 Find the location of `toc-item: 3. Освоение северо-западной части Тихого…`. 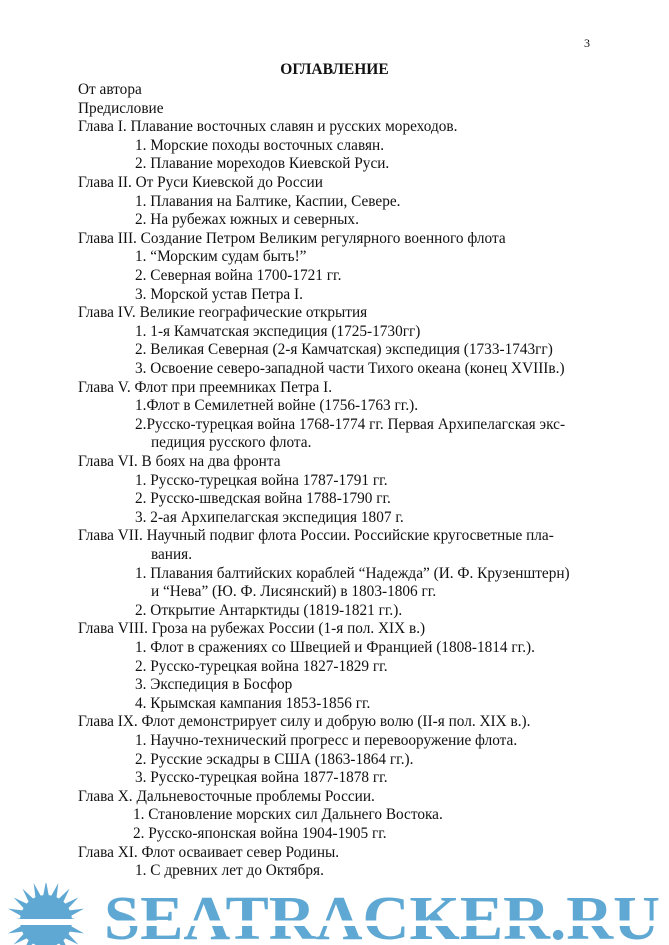

toc-item: 3. Освоение северо-западной части Тихого… is located at coordinates (350, 368).